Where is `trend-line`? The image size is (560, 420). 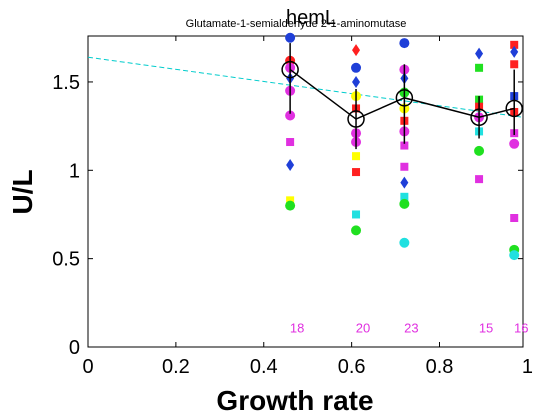
trend-line is located at coordinates (305, 87).